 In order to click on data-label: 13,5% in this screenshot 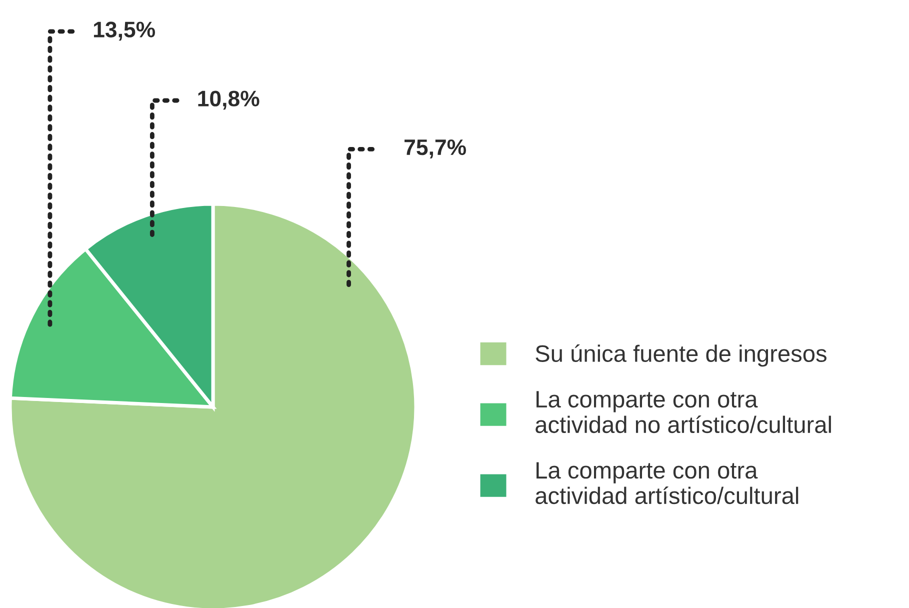, I will do `click(125, 31)`.